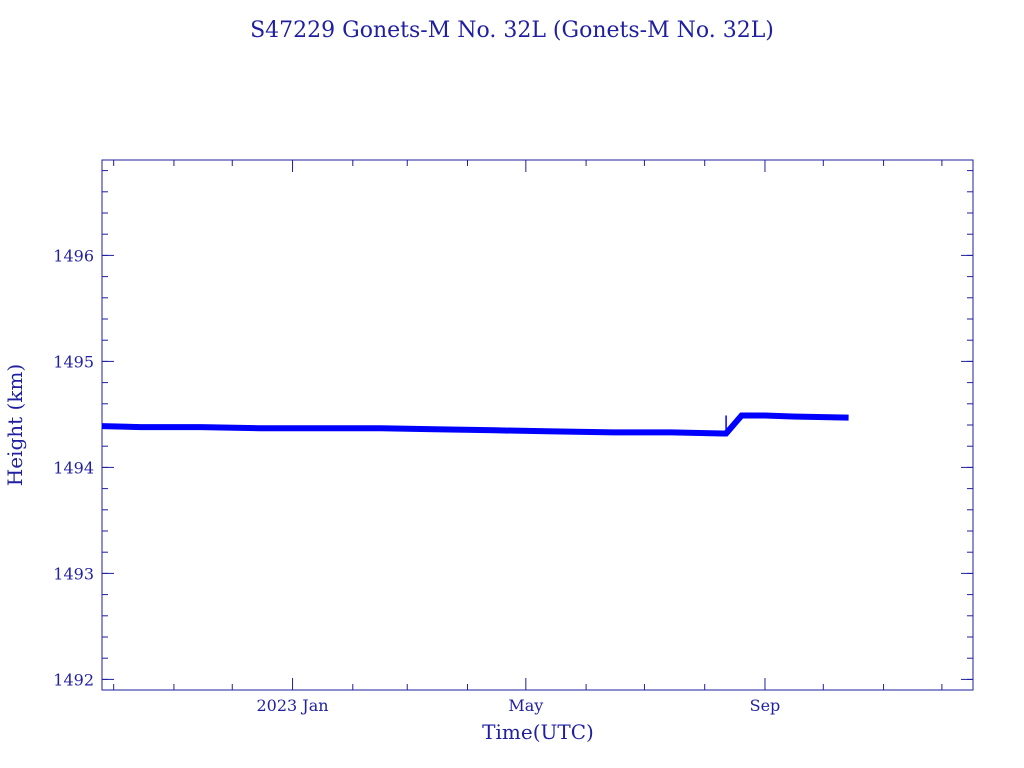 This screenshot has width=1024, height=768. Describe the element at coordinates (525, 705) in the screenshot. I see `x-tick-label: May` at that location.